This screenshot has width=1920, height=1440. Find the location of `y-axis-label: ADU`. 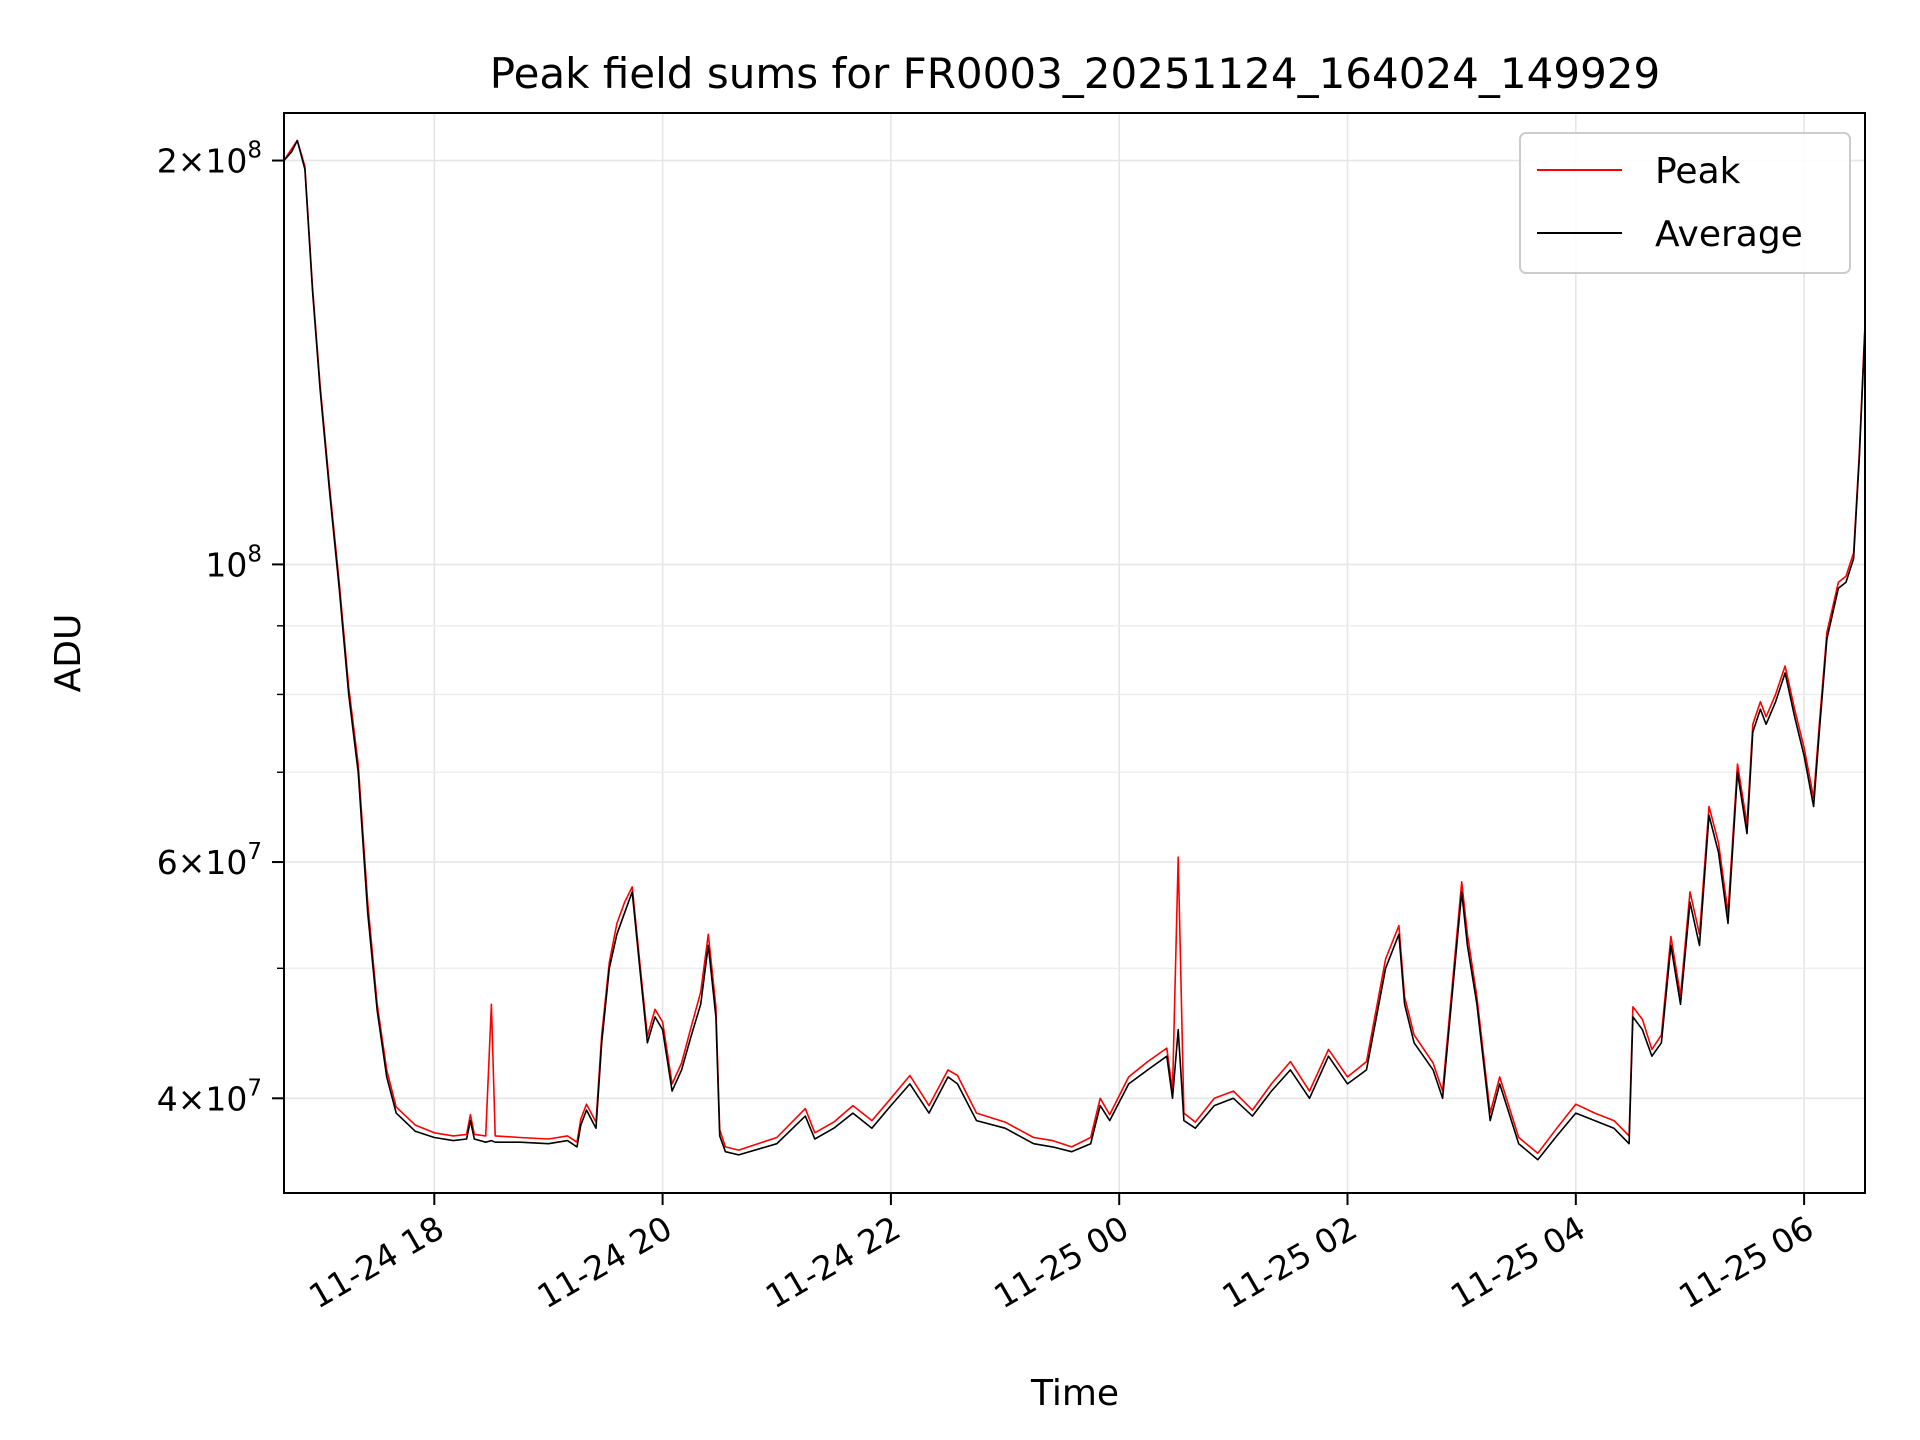

y-axis-label: ADU is located at coordinates (68, 653).